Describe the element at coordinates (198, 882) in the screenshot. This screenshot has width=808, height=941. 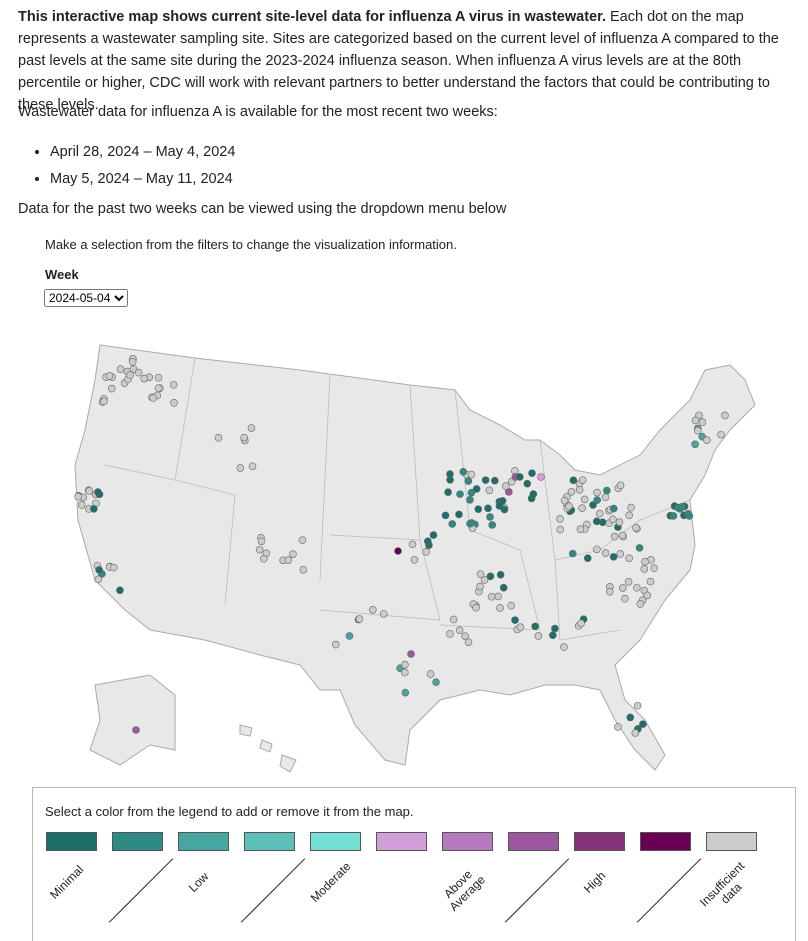
I see `legend-label: Low` at that location.